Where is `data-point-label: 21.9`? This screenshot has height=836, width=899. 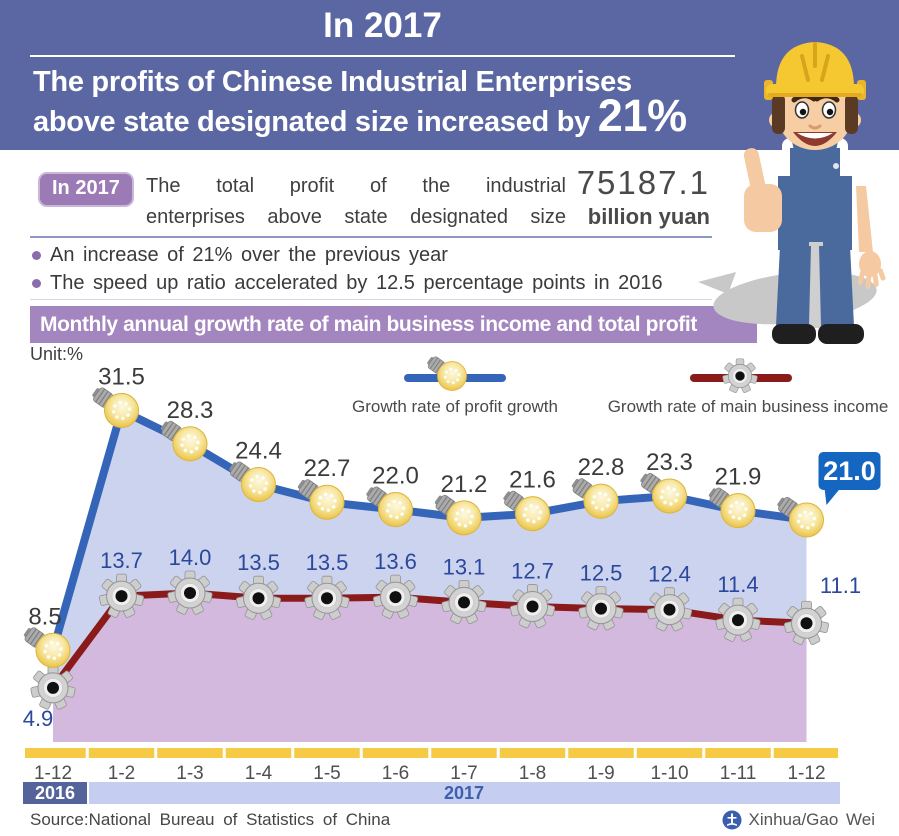 data-point-label: 21.9 is located at coordinates (738, 477).